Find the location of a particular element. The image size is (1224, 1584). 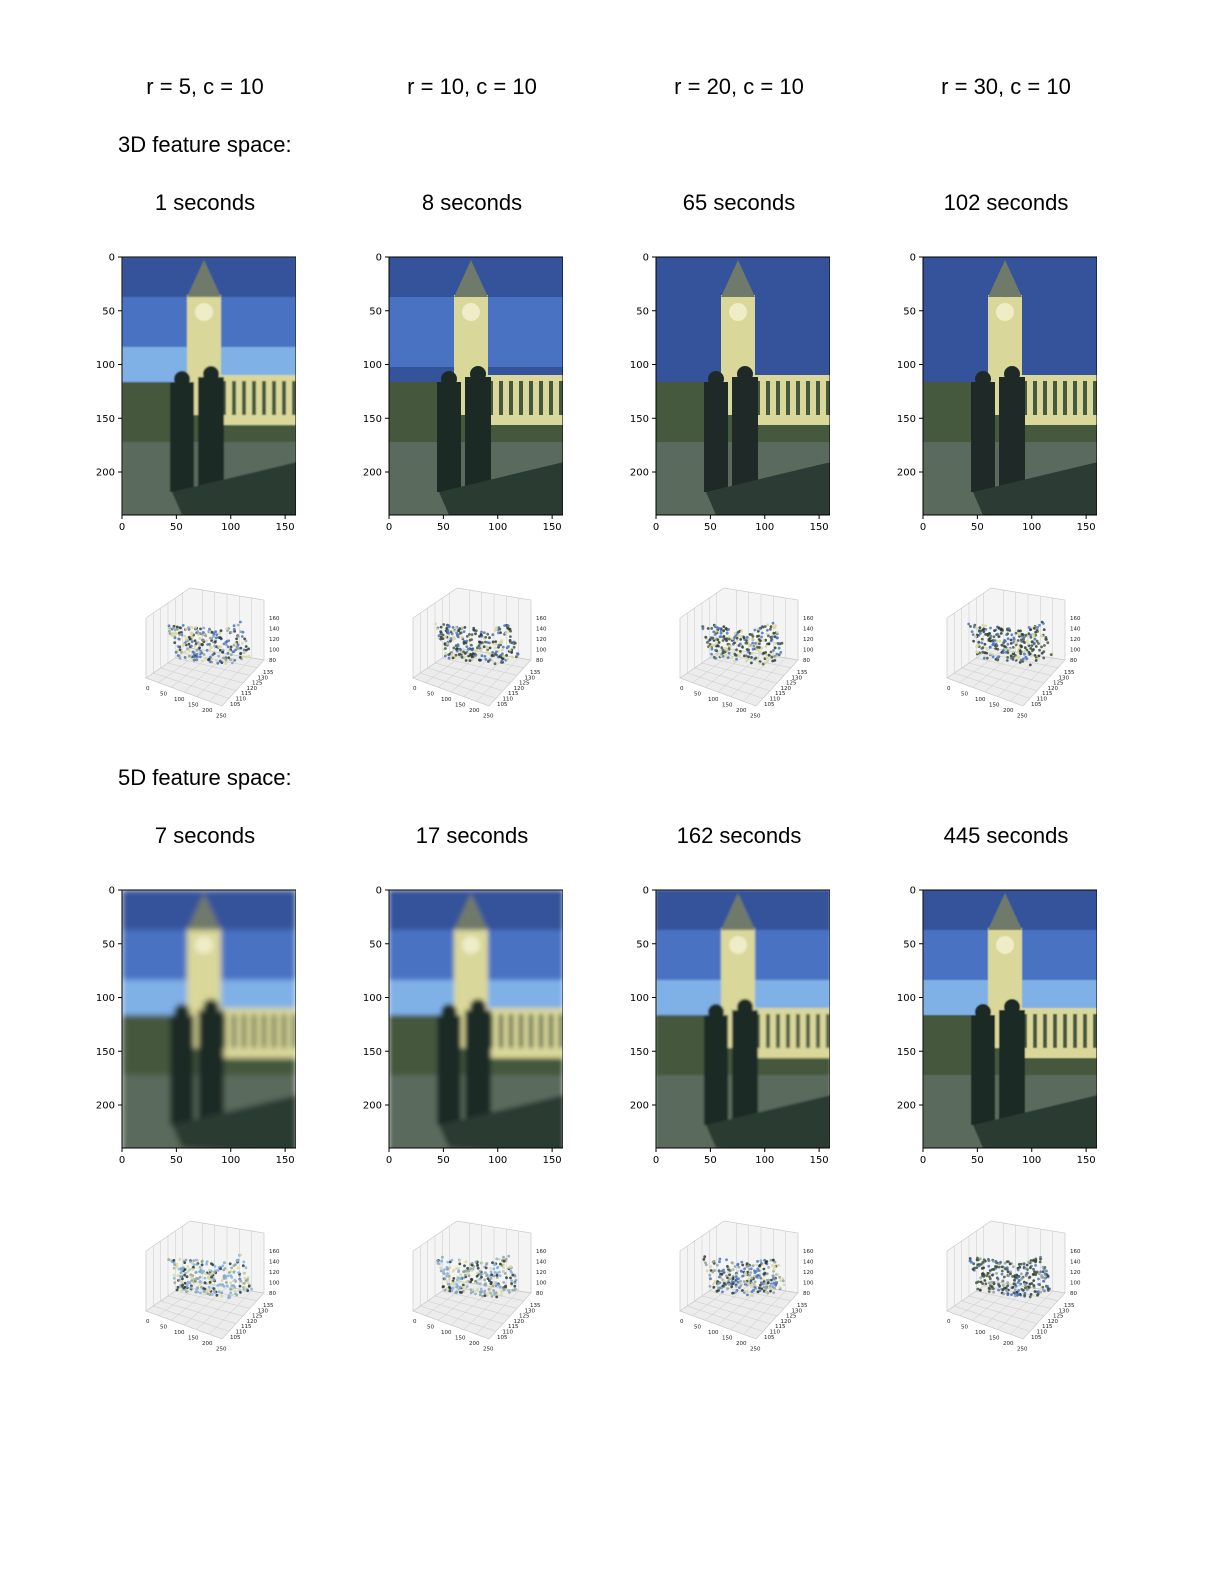

tower-spire is located at coordinates (471, 911).